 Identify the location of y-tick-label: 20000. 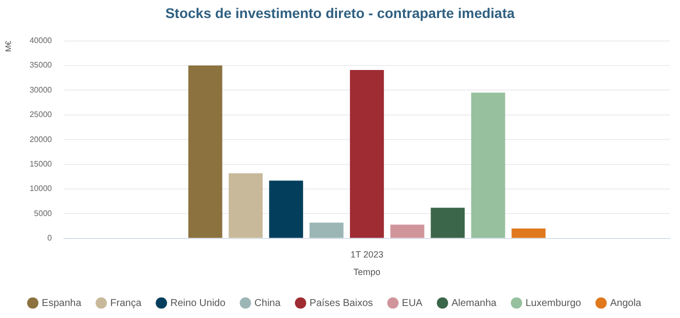
(41, 139).